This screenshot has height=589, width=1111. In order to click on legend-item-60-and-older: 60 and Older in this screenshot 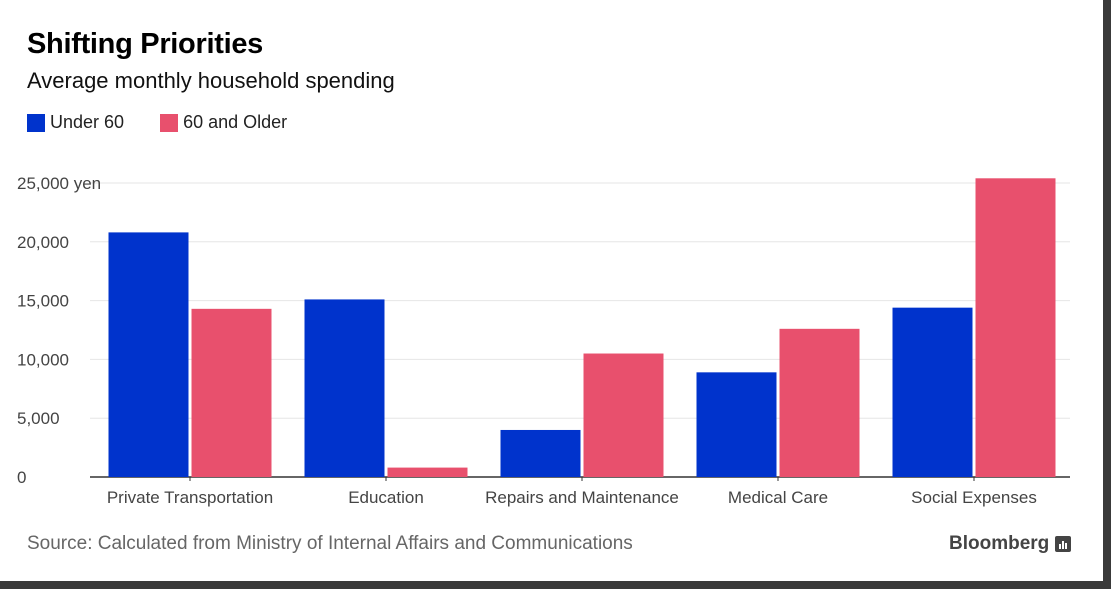, I will do `click(223, 122)`.